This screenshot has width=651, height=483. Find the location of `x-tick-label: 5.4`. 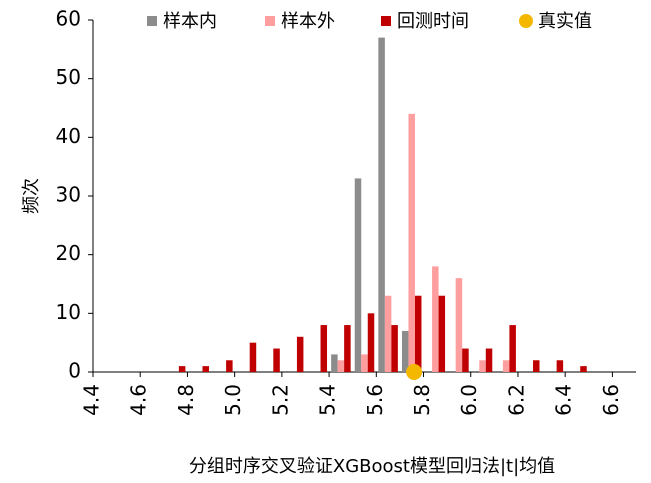

x-tick-label: 5.4 is located at coordinates (328, 400).